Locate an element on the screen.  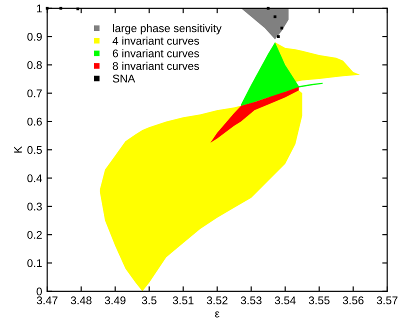
legend-label: 4 invariant curves is located at coordinates (155, 40).